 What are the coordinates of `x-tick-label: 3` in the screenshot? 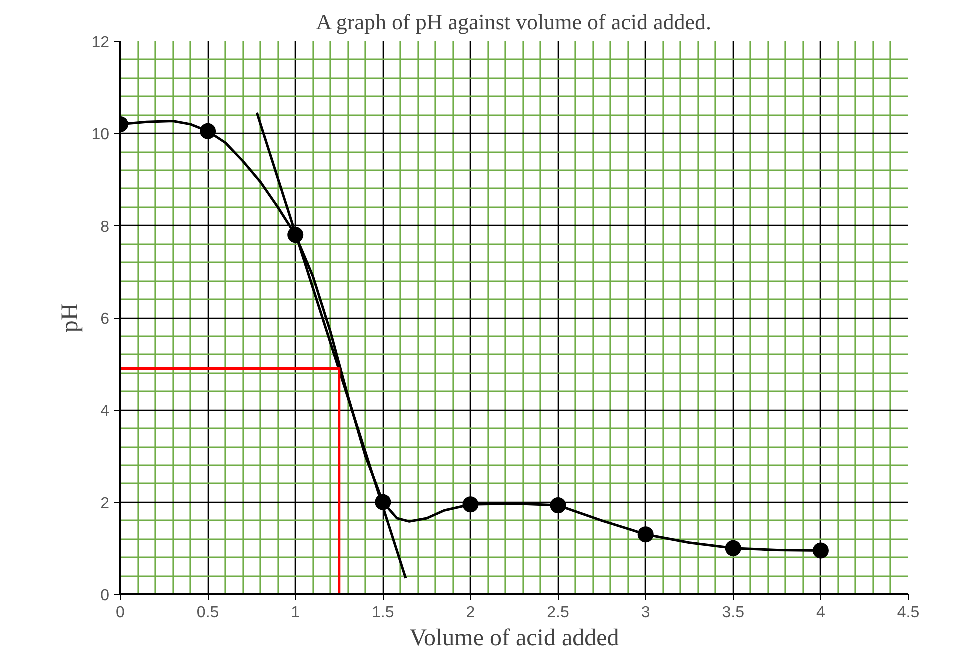 It's located at (645, 613).